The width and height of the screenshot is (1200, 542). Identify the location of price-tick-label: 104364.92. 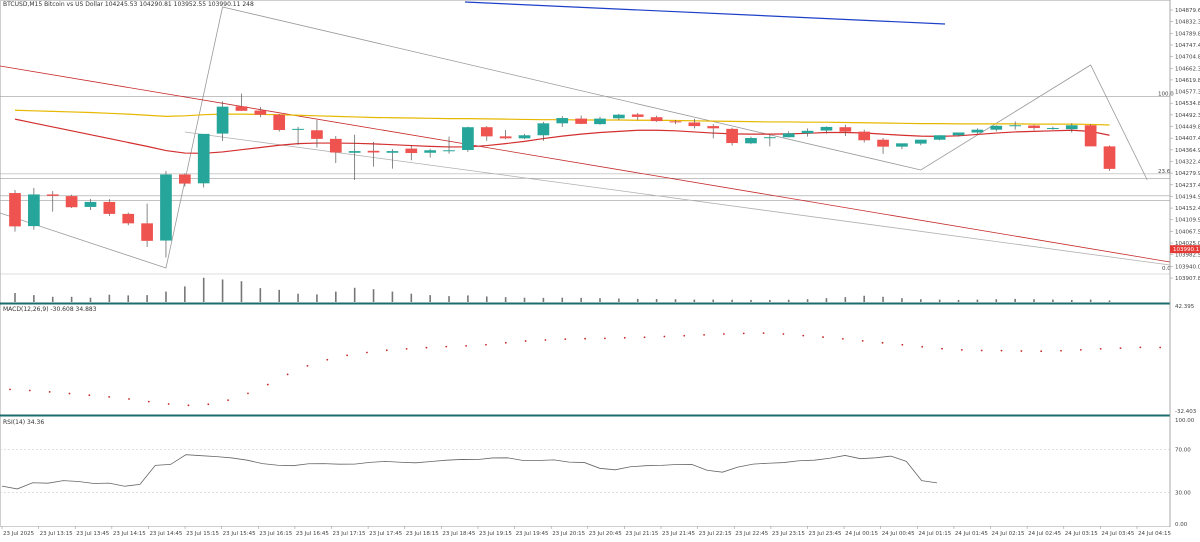
(1187, 151).